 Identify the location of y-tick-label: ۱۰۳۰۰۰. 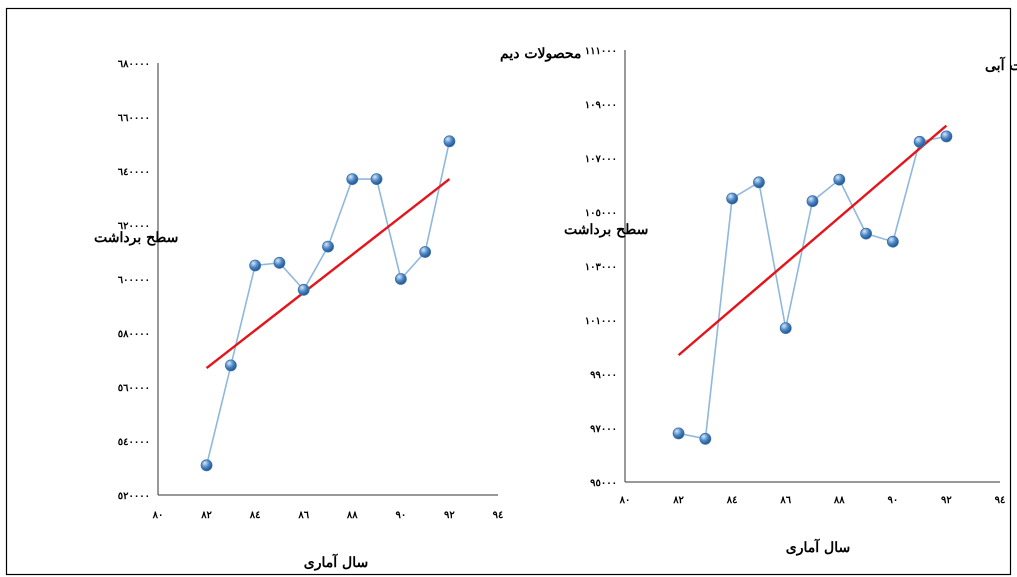
(601, 267).